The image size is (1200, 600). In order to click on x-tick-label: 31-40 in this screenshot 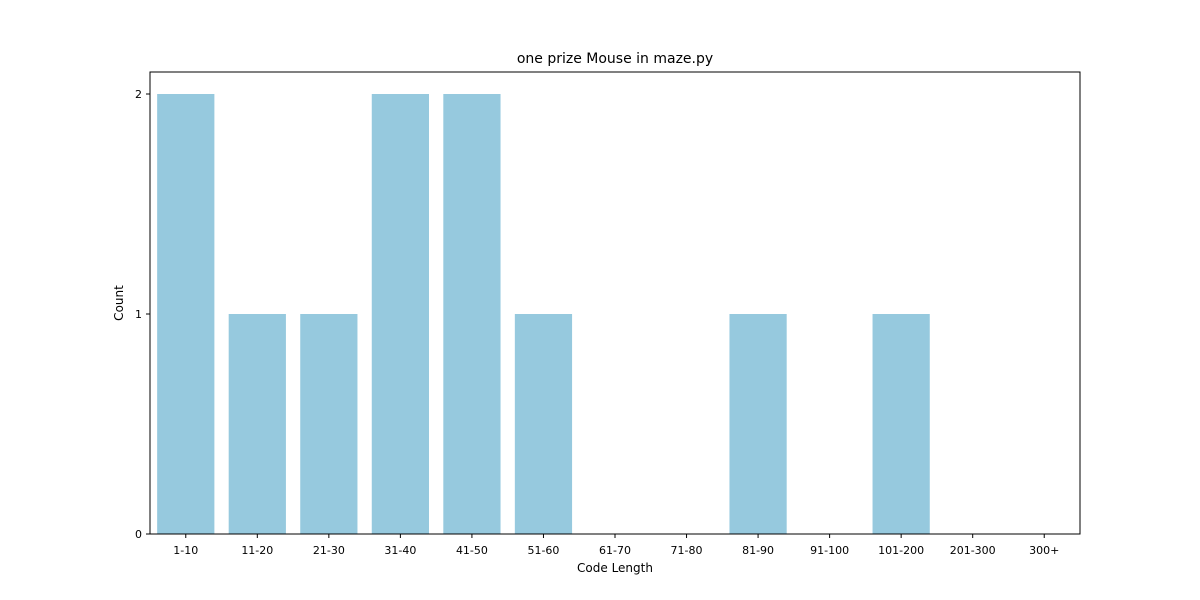, I will do `click(400, 550)`.